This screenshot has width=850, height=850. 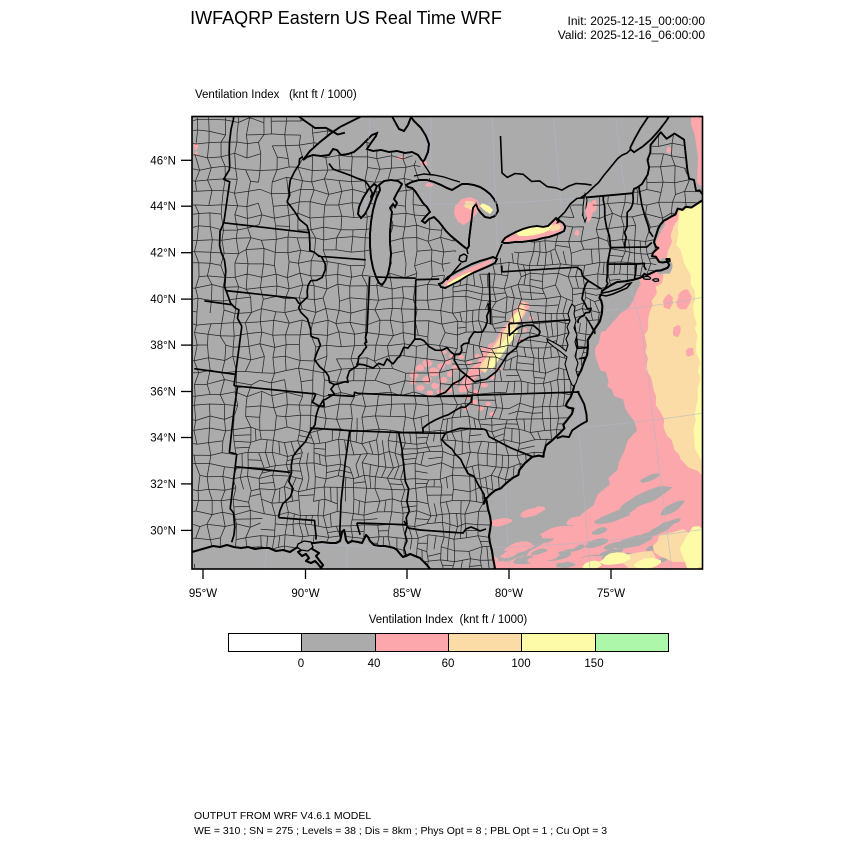 I want to click on svg-text: 36°N, so click(x=163, y=393).